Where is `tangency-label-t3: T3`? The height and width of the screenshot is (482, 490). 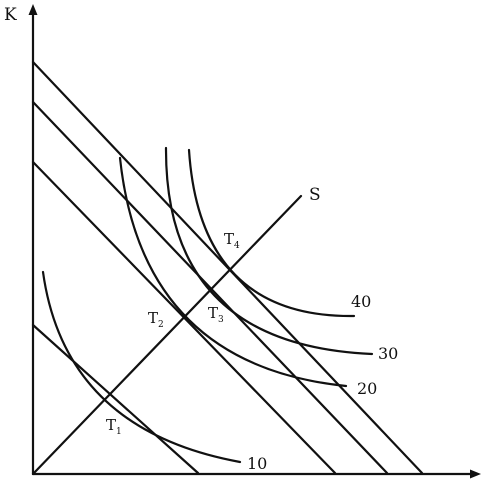
tangency-label-t3: T3 is located at coordinates (216, 314).